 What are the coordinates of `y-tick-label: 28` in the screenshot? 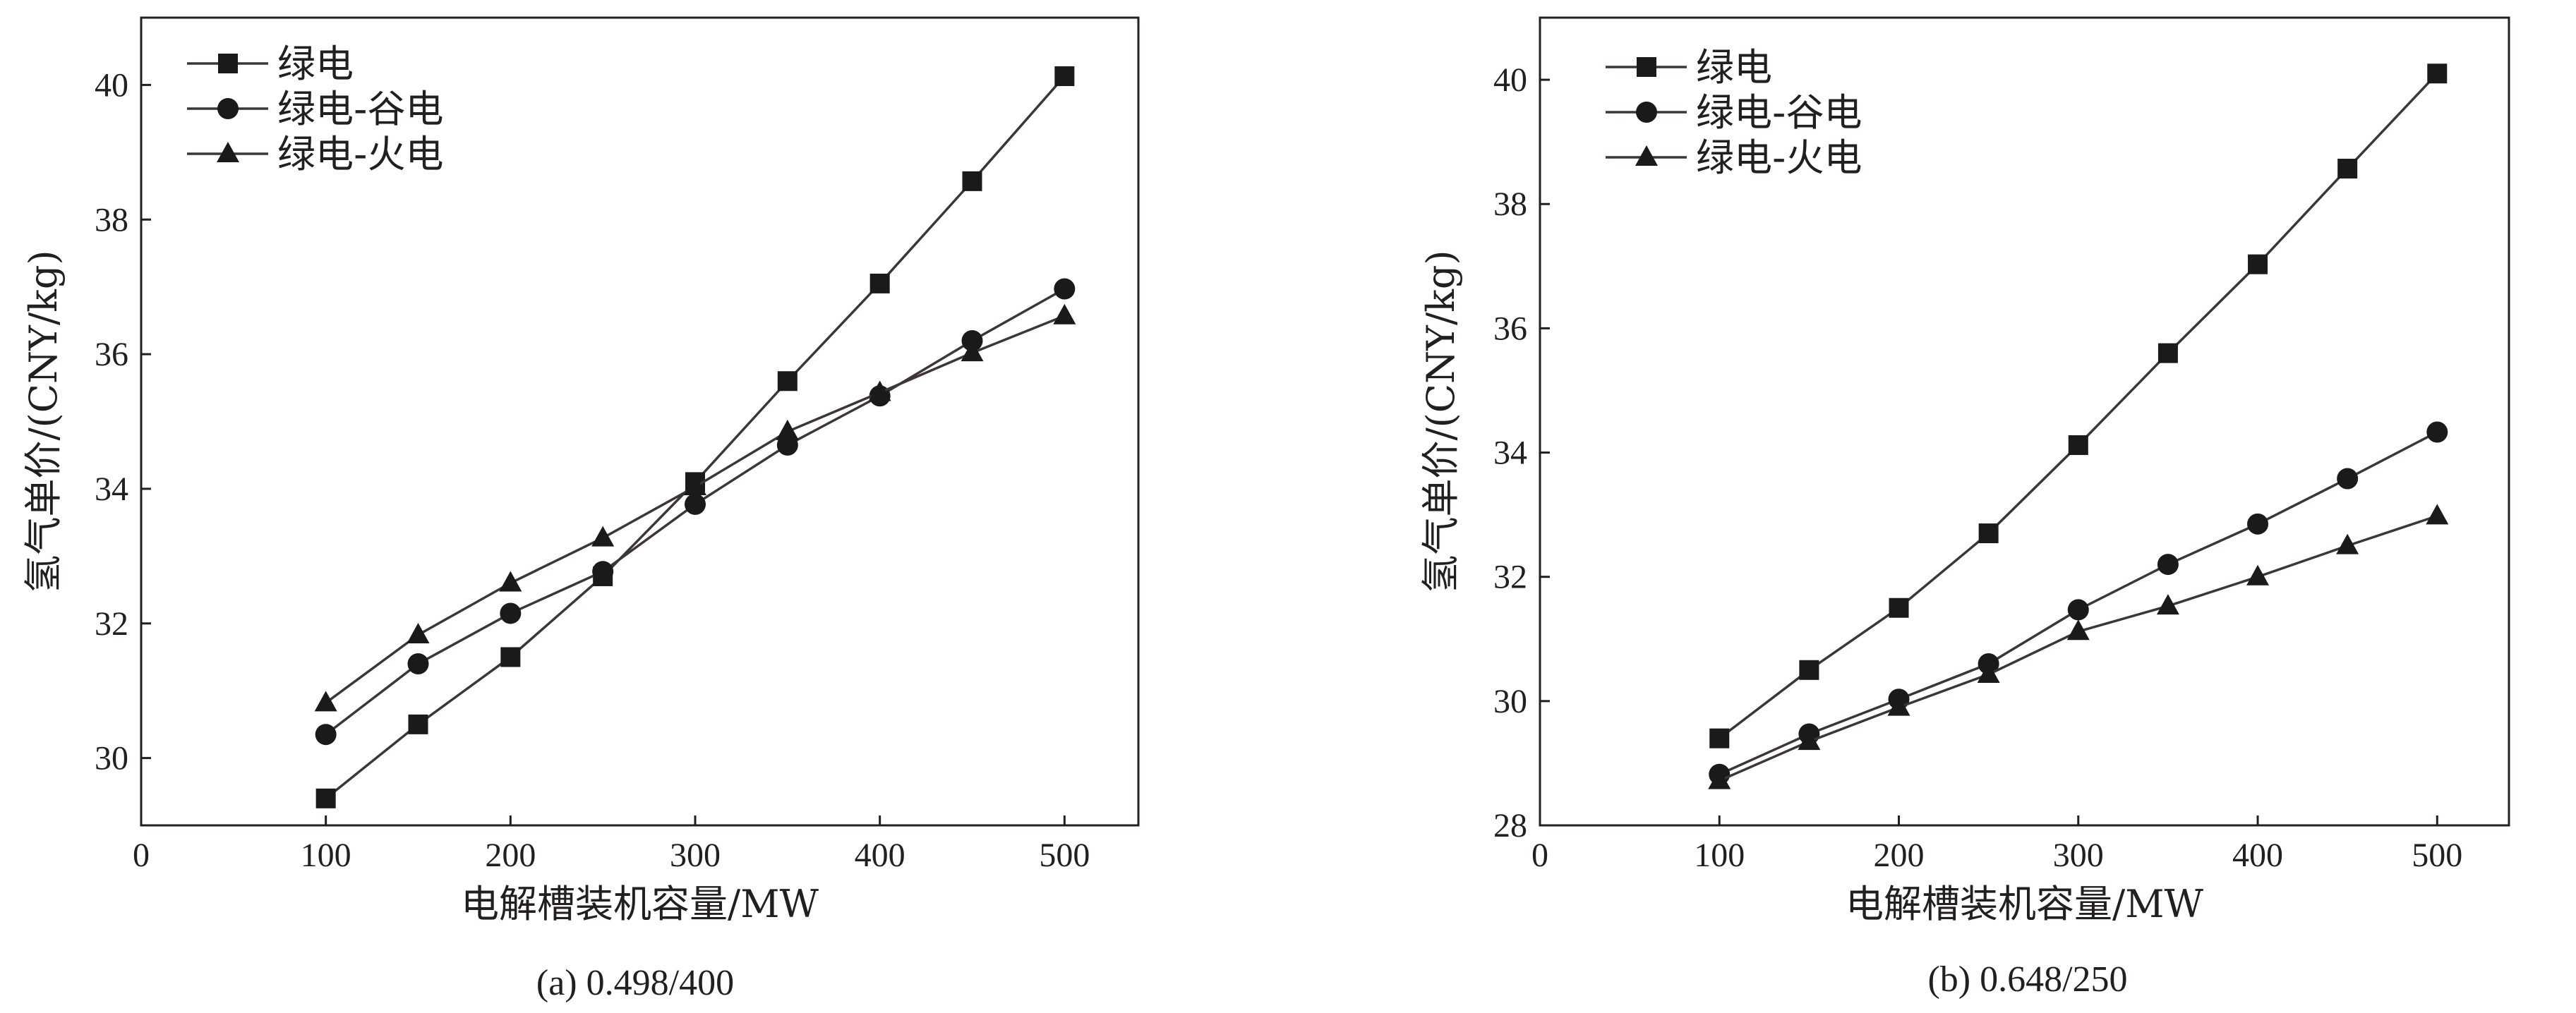 It's located at (1510, 825).